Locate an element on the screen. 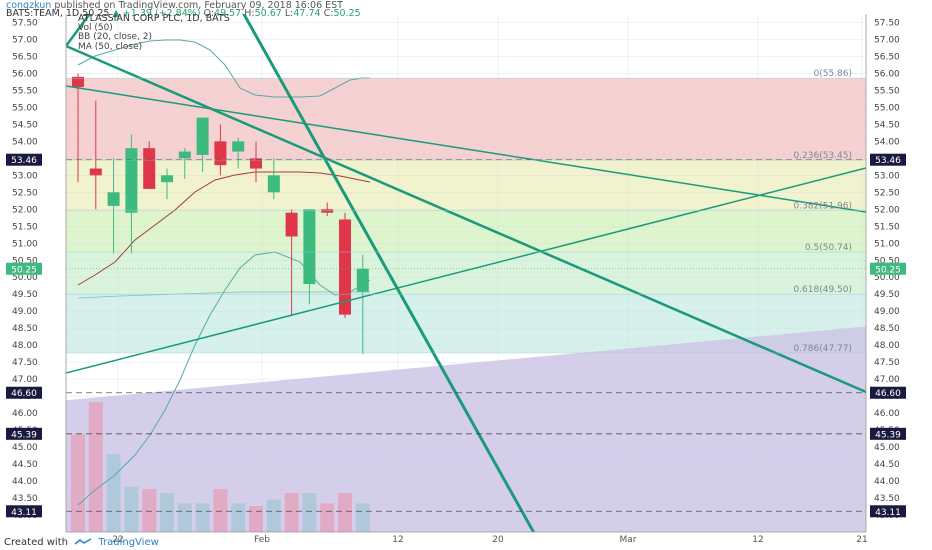 The height and width of the screenshot is (550, 932). y-tick-label-left: 57.50 is located at coordinates (25, 23).